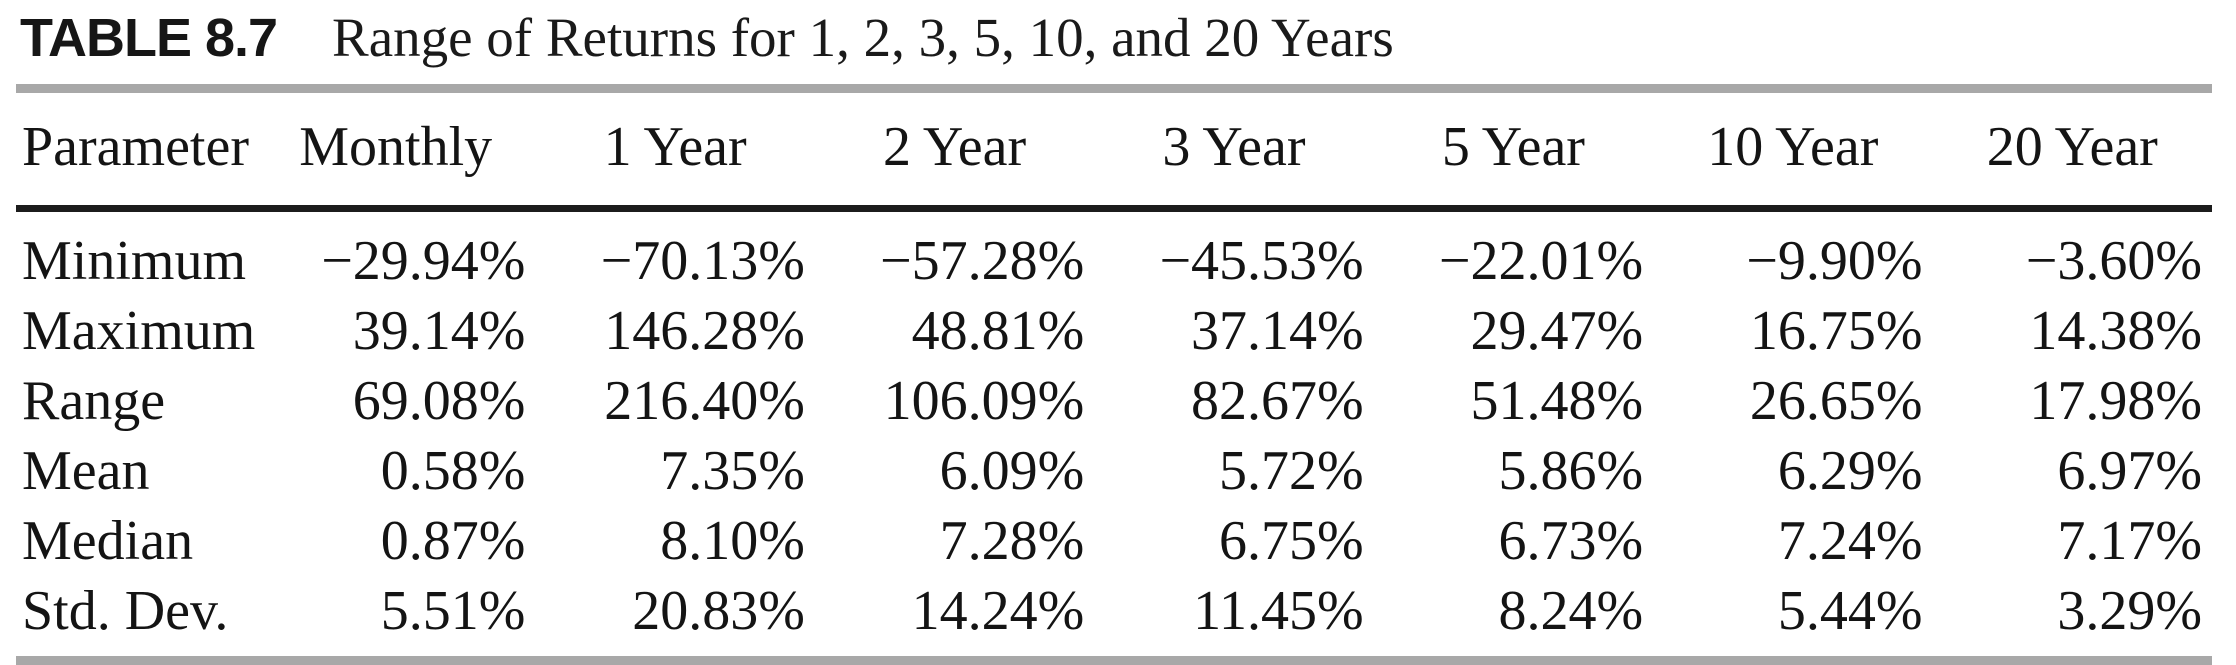 The height and width of the screenshot is (665, 2236). I want to click on row-label: Maximum, so click(139, 331).